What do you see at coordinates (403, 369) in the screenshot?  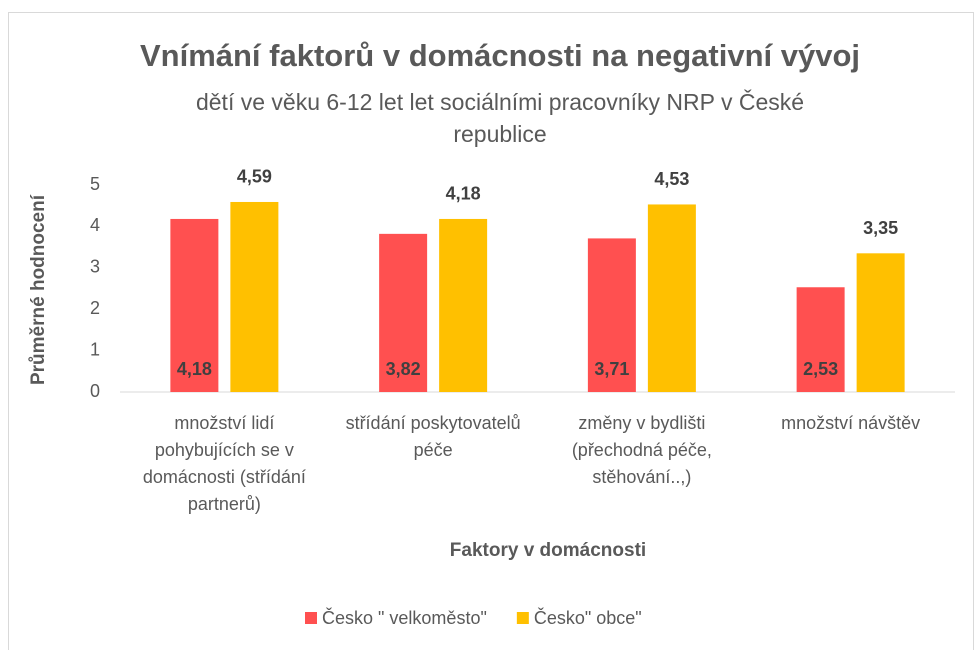 I see `data-label: 3,82` at bounding box center [403, 369].